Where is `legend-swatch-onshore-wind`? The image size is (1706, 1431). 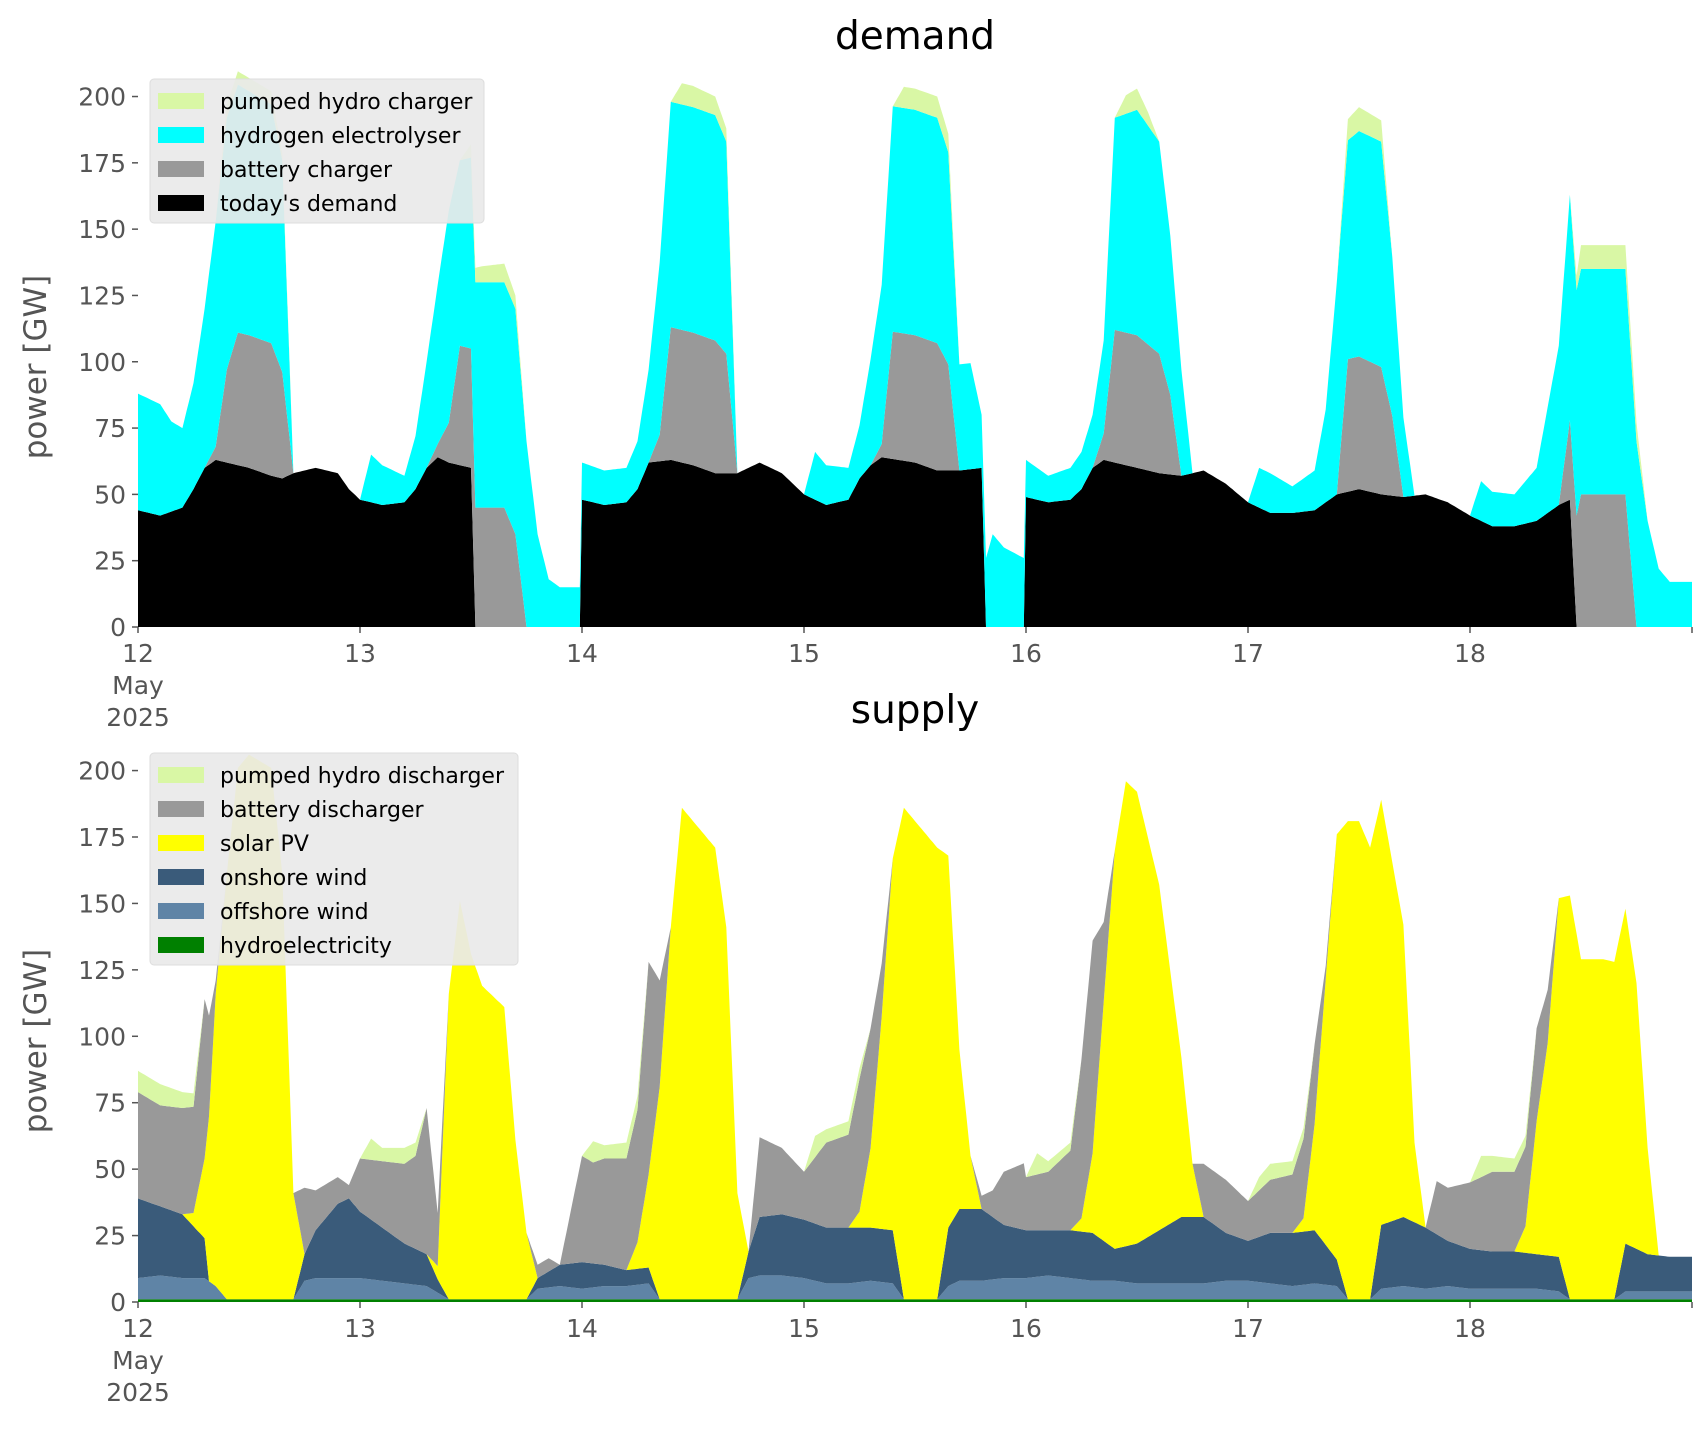 legend-swatch-onshore-wind is located at coordinates (181, 877).